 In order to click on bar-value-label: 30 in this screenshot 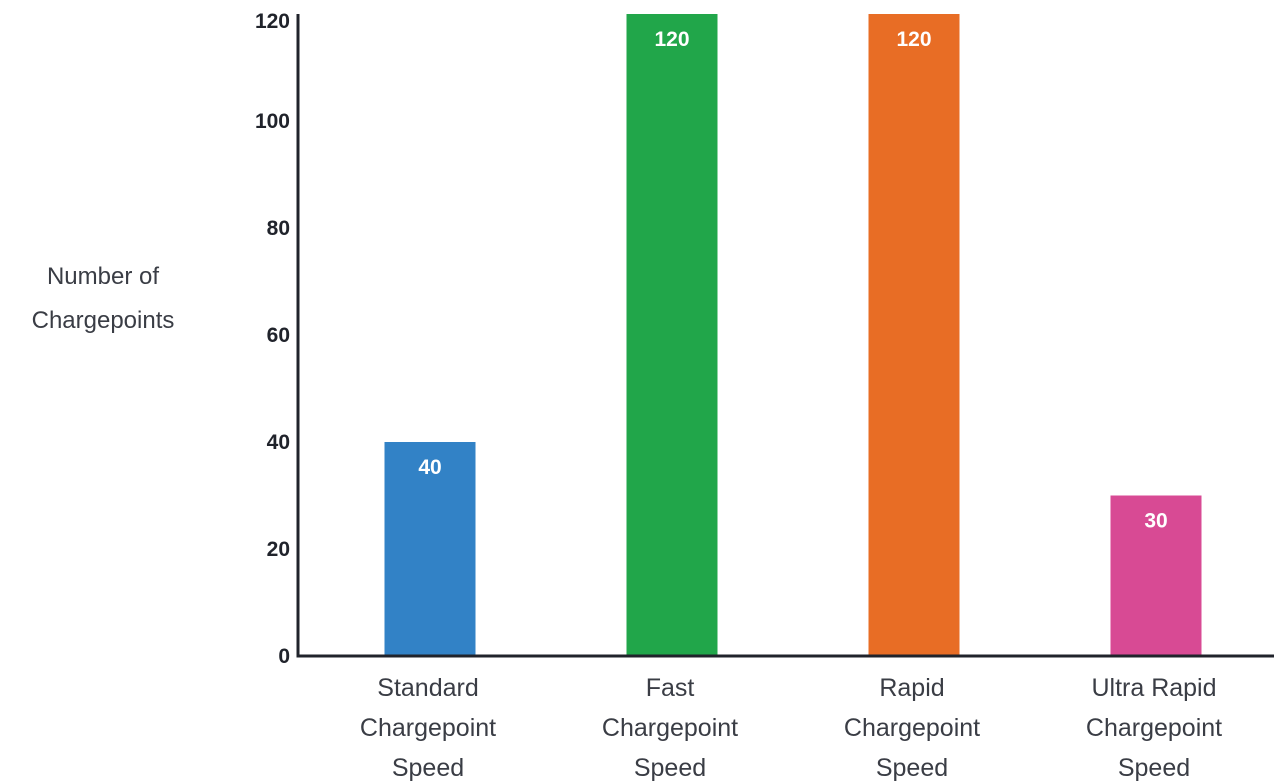, I will do `click(1155, 521)`.